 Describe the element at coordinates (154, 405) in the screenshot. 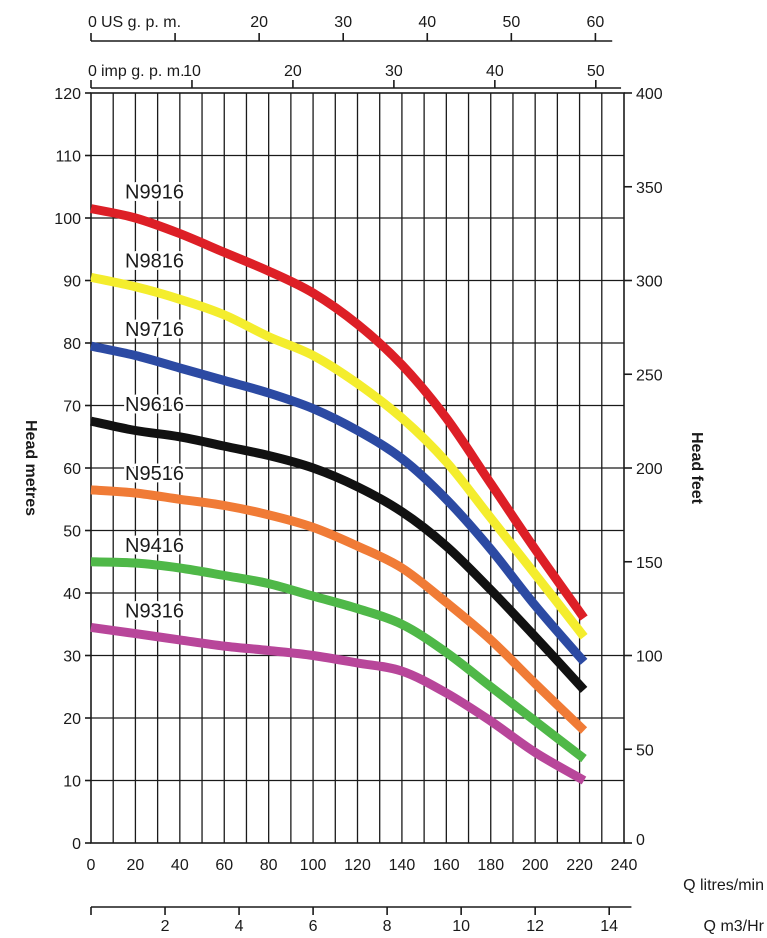

I see `series-label-n9616: N9616` at that location.